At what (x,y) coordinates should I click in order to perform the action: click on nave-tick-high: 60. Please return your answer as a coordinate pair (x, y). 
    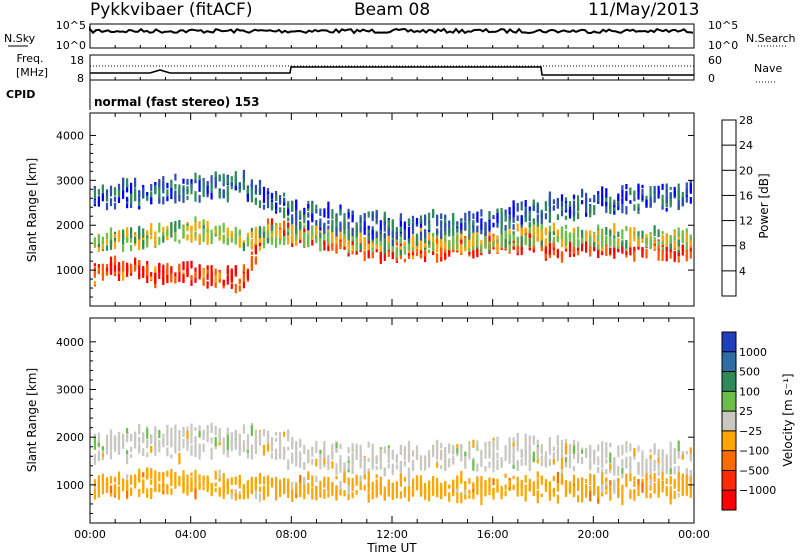
    Looking at the image, I should click on (715, 60).